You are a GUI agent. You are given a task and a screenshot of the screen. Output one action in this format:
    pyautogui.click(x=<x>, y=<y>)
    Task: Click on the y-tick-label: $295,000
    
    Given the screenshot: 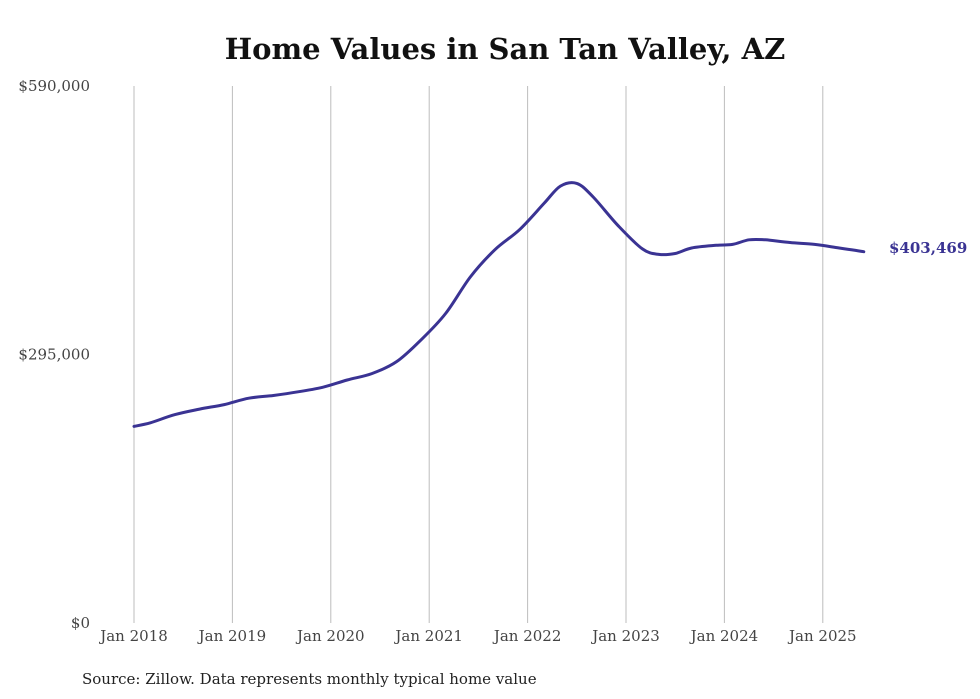 What is the action you would take?
    pyautogui.click(x=54, y=355)
    